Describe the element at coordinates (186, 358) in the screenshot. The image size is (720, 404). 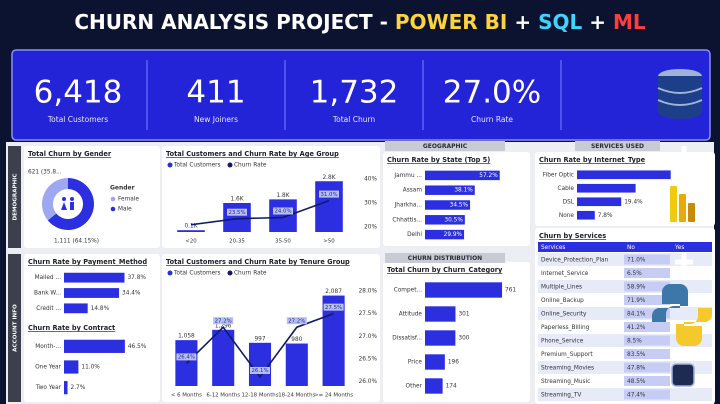
I see `value-label: 26.4%` at that location.